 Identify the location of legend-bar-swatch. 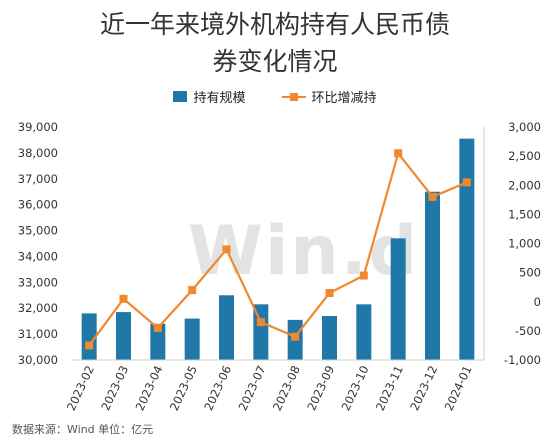
(180, 96).